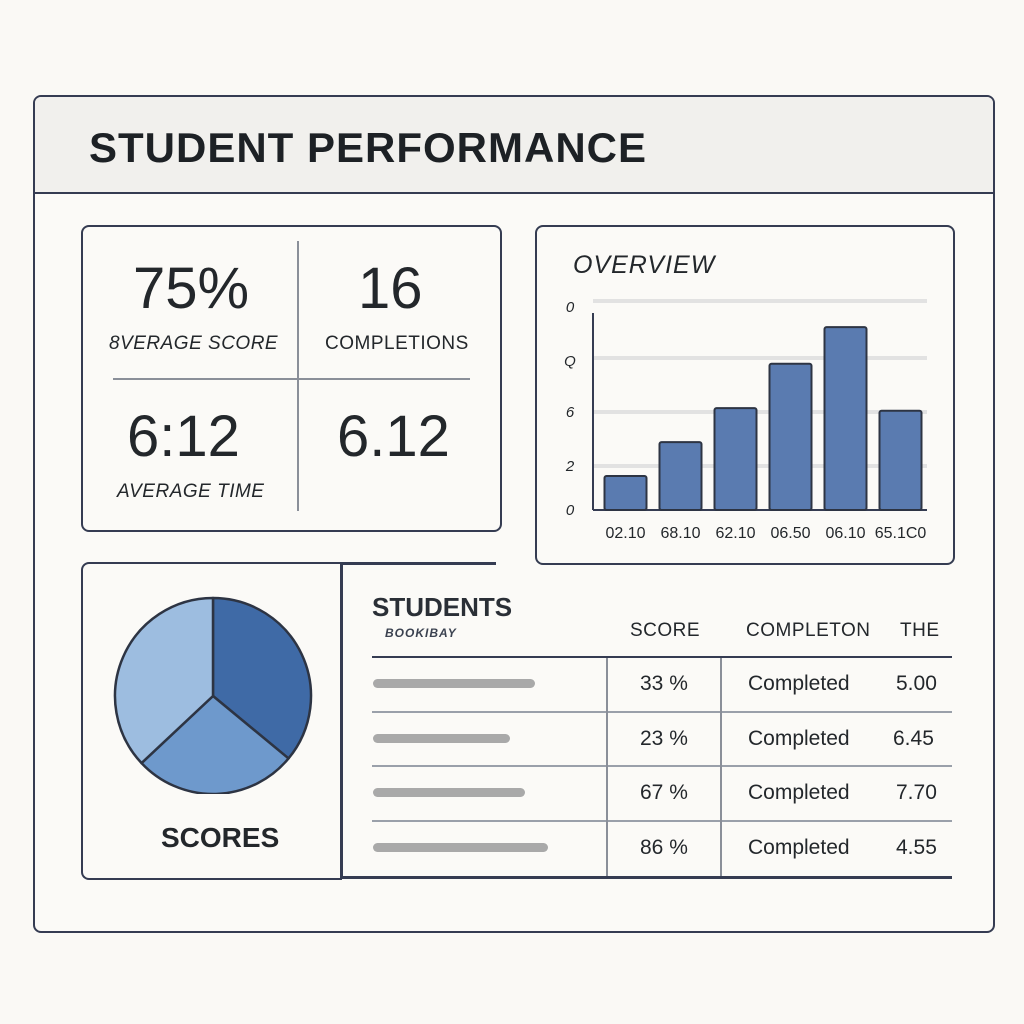 The height and width of the screenshot is (1024, 1024). I want to click on time-cell: 7.70, so click(916, 792).